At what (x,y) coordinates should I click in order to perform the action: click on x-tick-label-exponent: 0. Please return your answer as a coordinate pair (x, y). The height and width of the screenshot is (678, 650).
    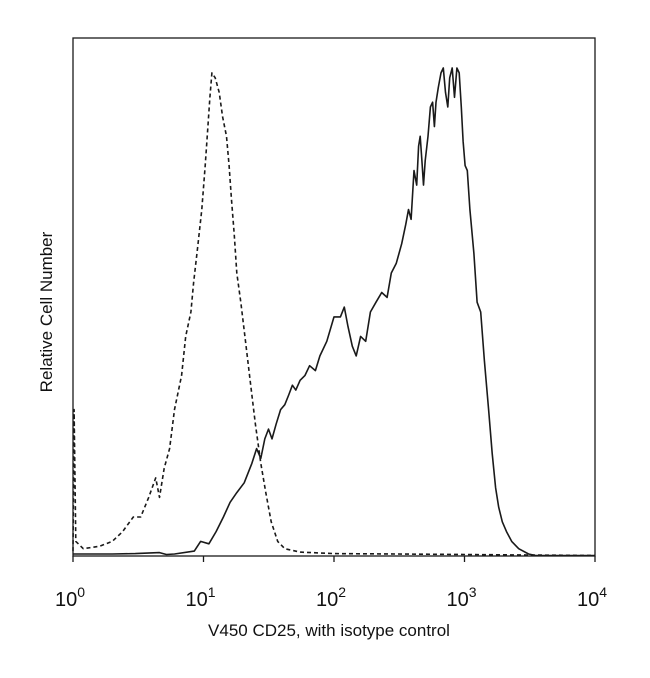
    Looking at the image, I should click on (81, 592).